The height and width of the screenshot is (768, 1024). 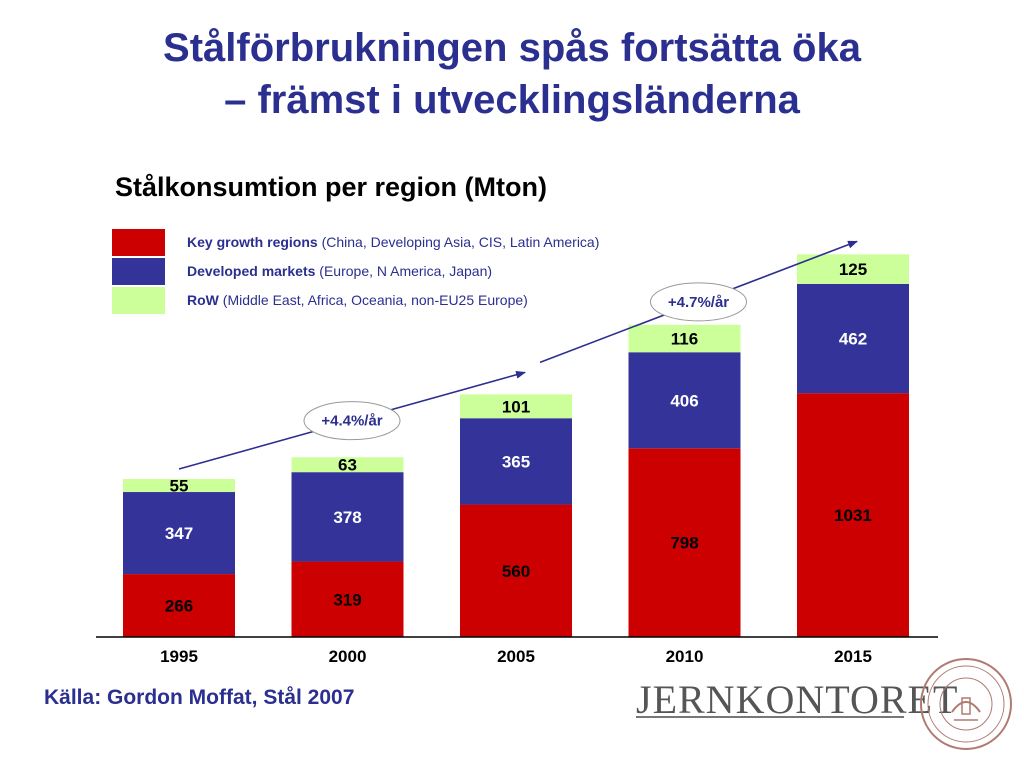 I want to click on data-label-row-2000: 63, so click(x=347, y=465).